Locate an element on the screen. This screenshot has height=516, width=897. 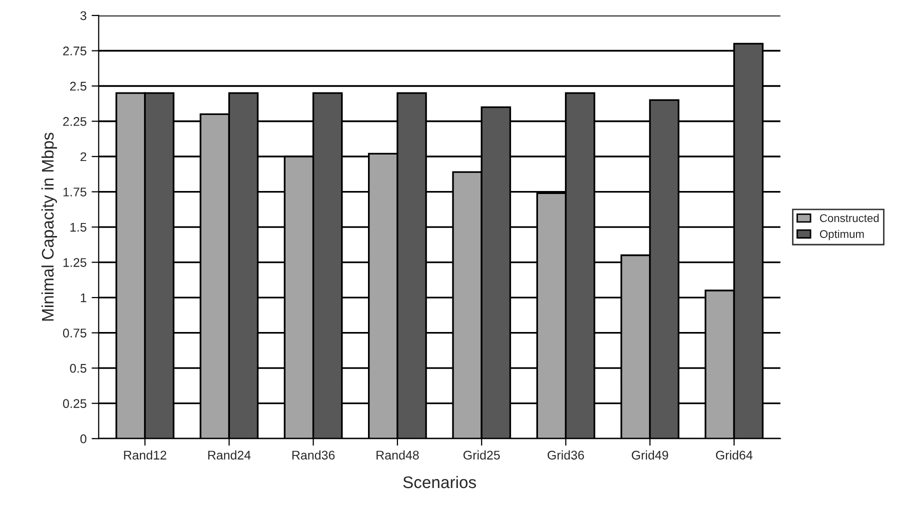
x-tick-label: Grid49 is located at coordinates (650, 455).